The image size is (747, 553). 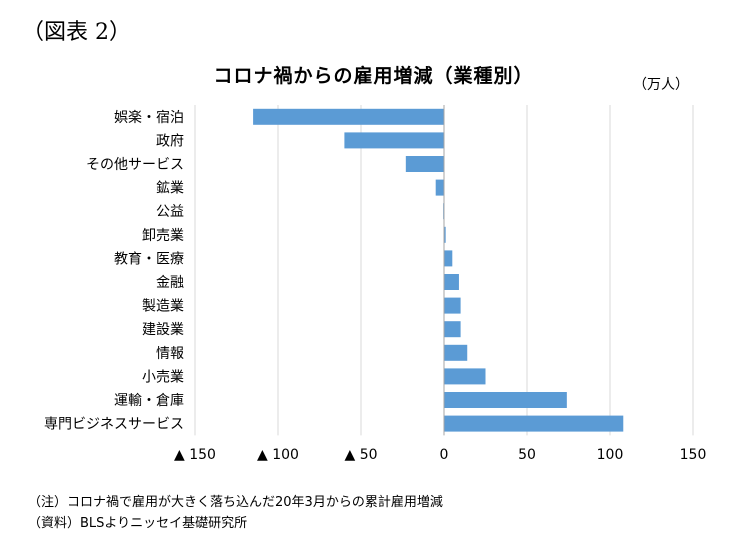 I want to click on tick-label: 150, so click(x=693, y=455).